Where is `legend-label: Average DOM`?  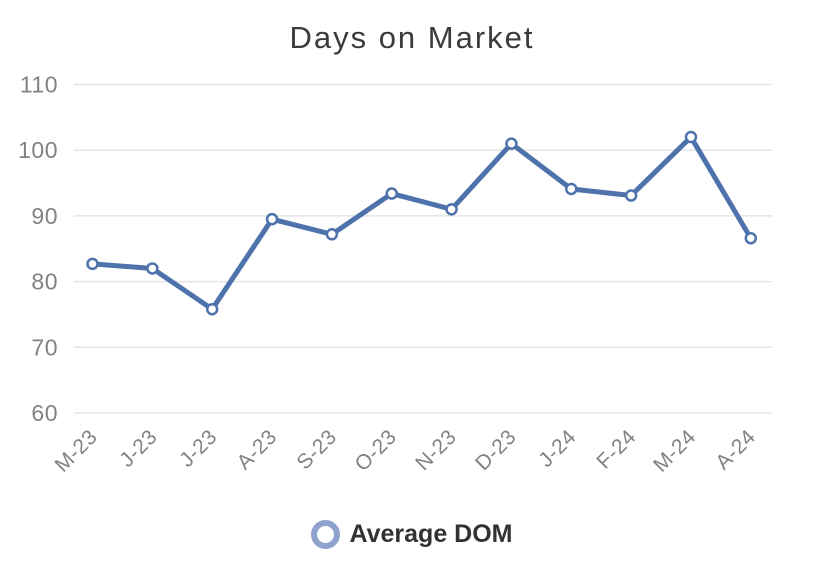
legend-label: Average DOM is located at coordinates (431, 534).